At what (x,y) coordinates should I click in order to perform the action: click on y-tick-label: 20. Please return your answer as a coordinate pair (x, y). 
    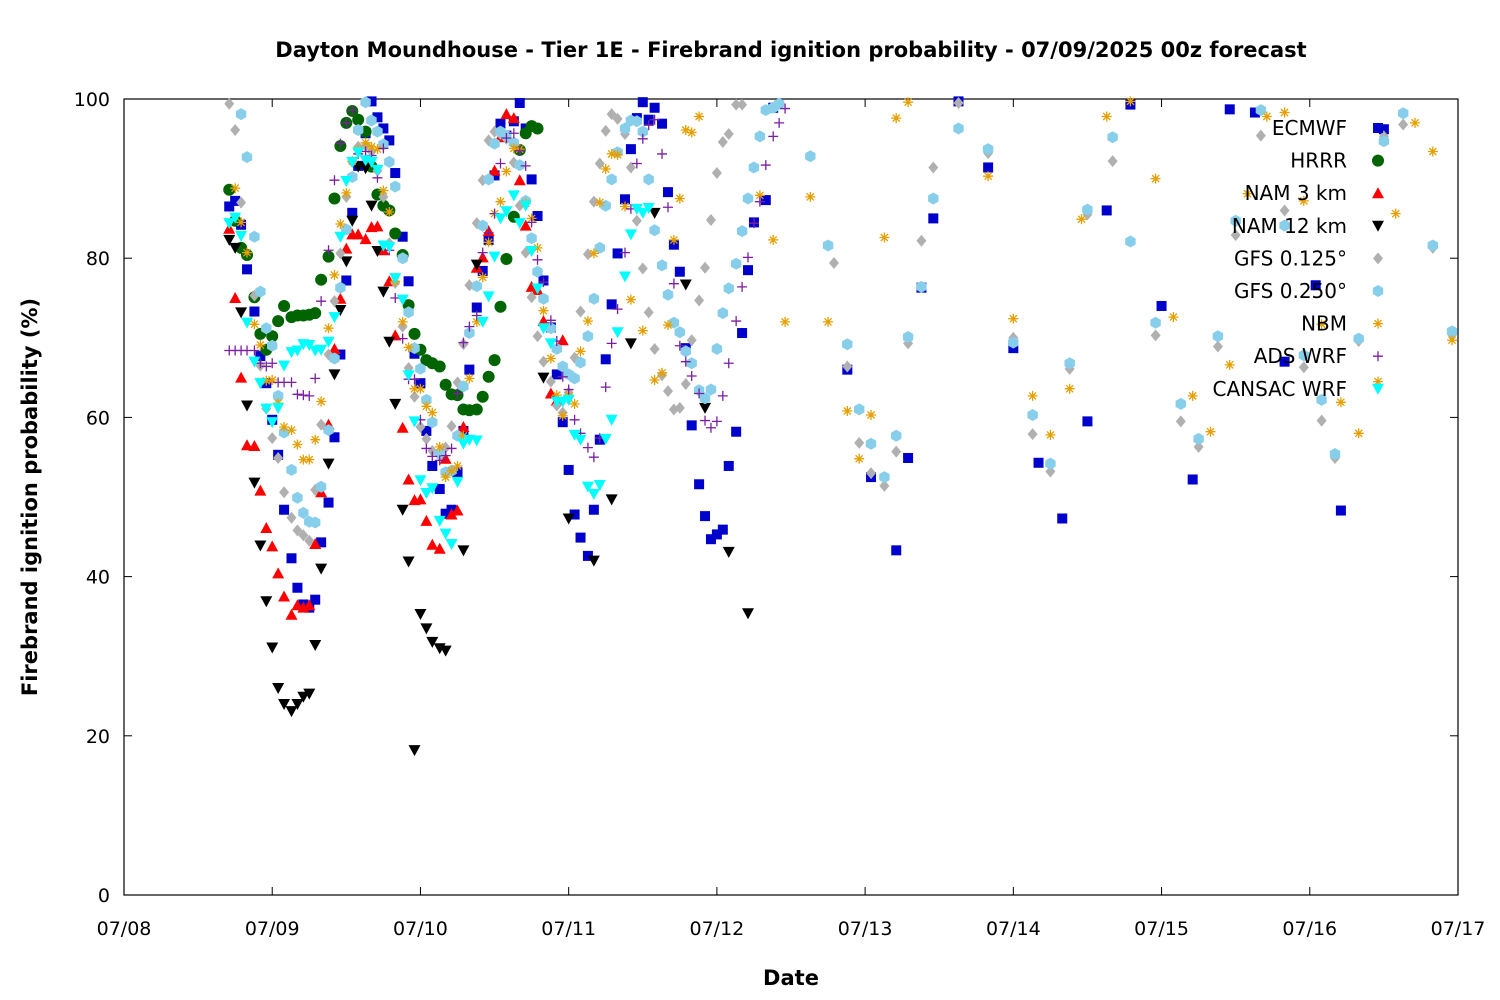
    Looking at the image, I should click on (98, 737).